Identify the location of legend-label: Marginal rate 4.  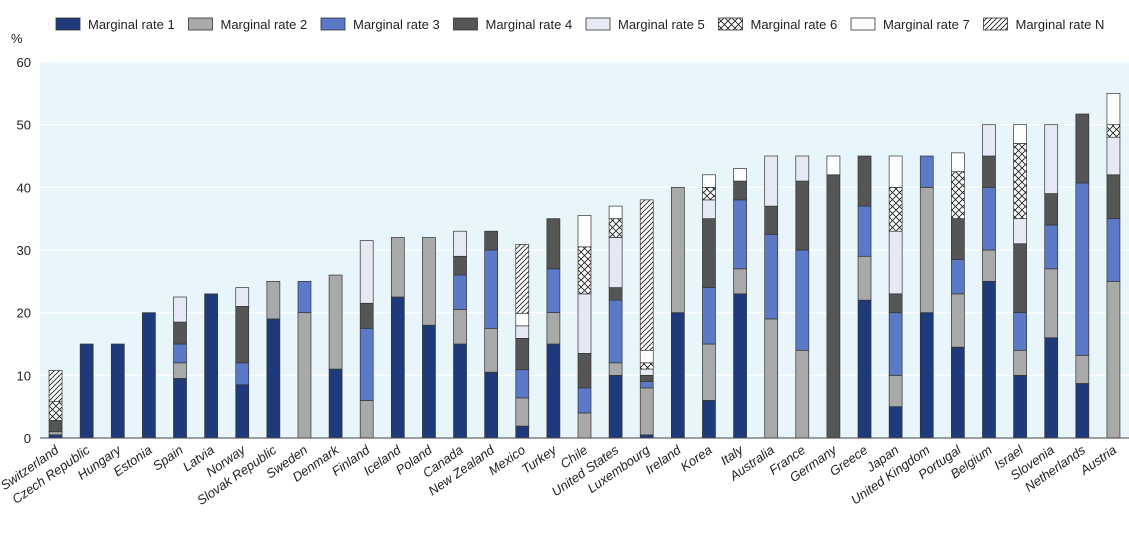
(529, 24).